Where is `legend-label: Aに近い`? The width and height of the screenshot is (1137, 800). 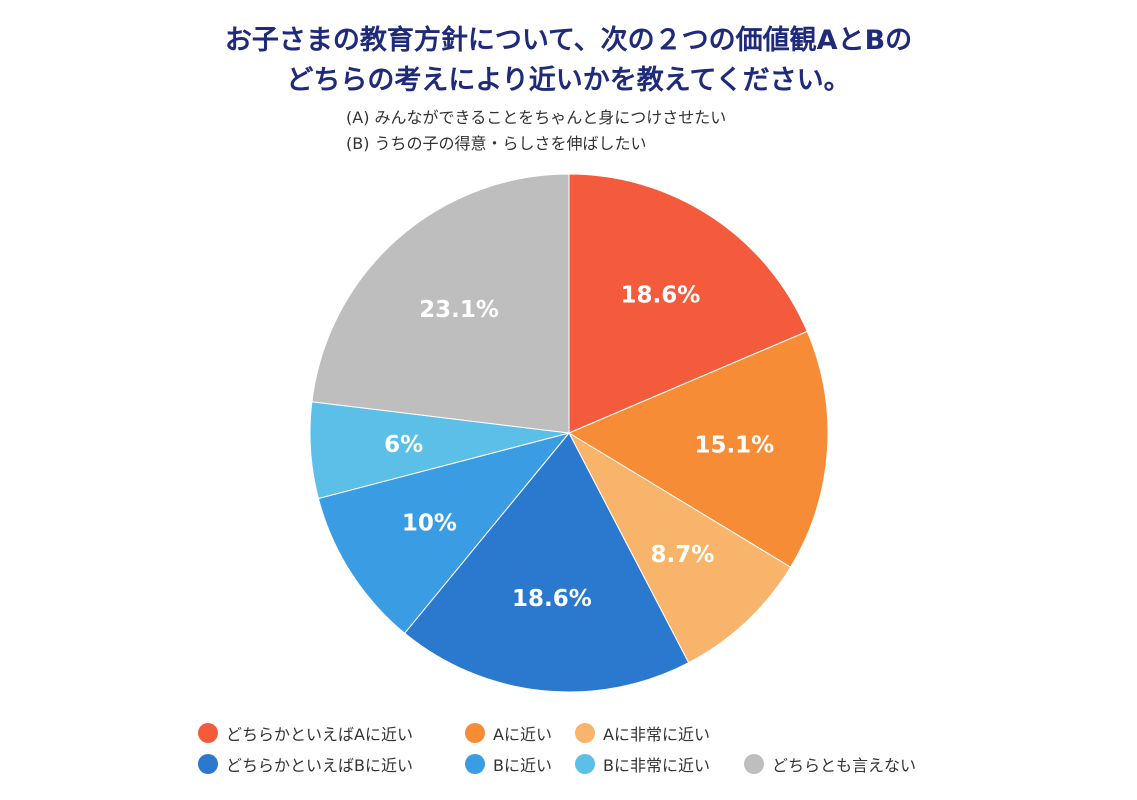
legend-label: Aに近い is located at coordinates (522, 734).